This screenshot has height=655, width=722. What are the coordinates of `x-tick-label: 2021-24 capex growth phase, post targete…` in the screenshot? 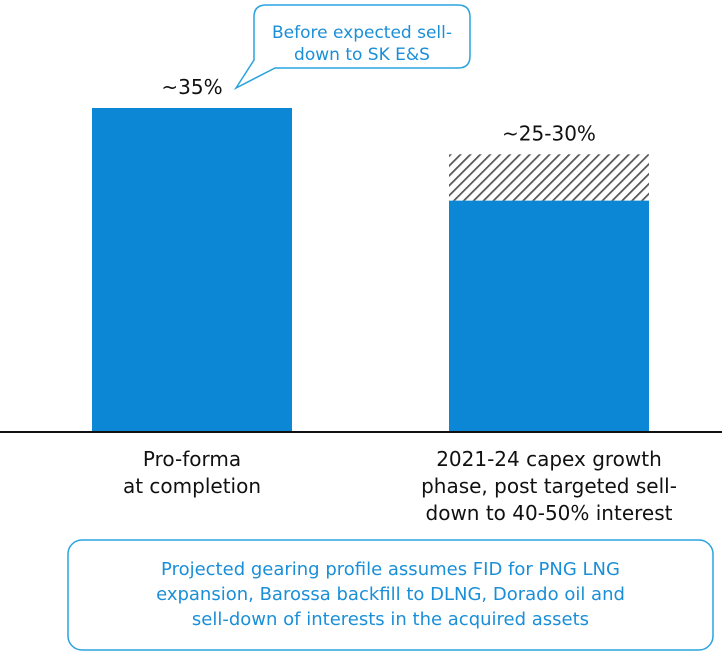 It's located at (549, 486).